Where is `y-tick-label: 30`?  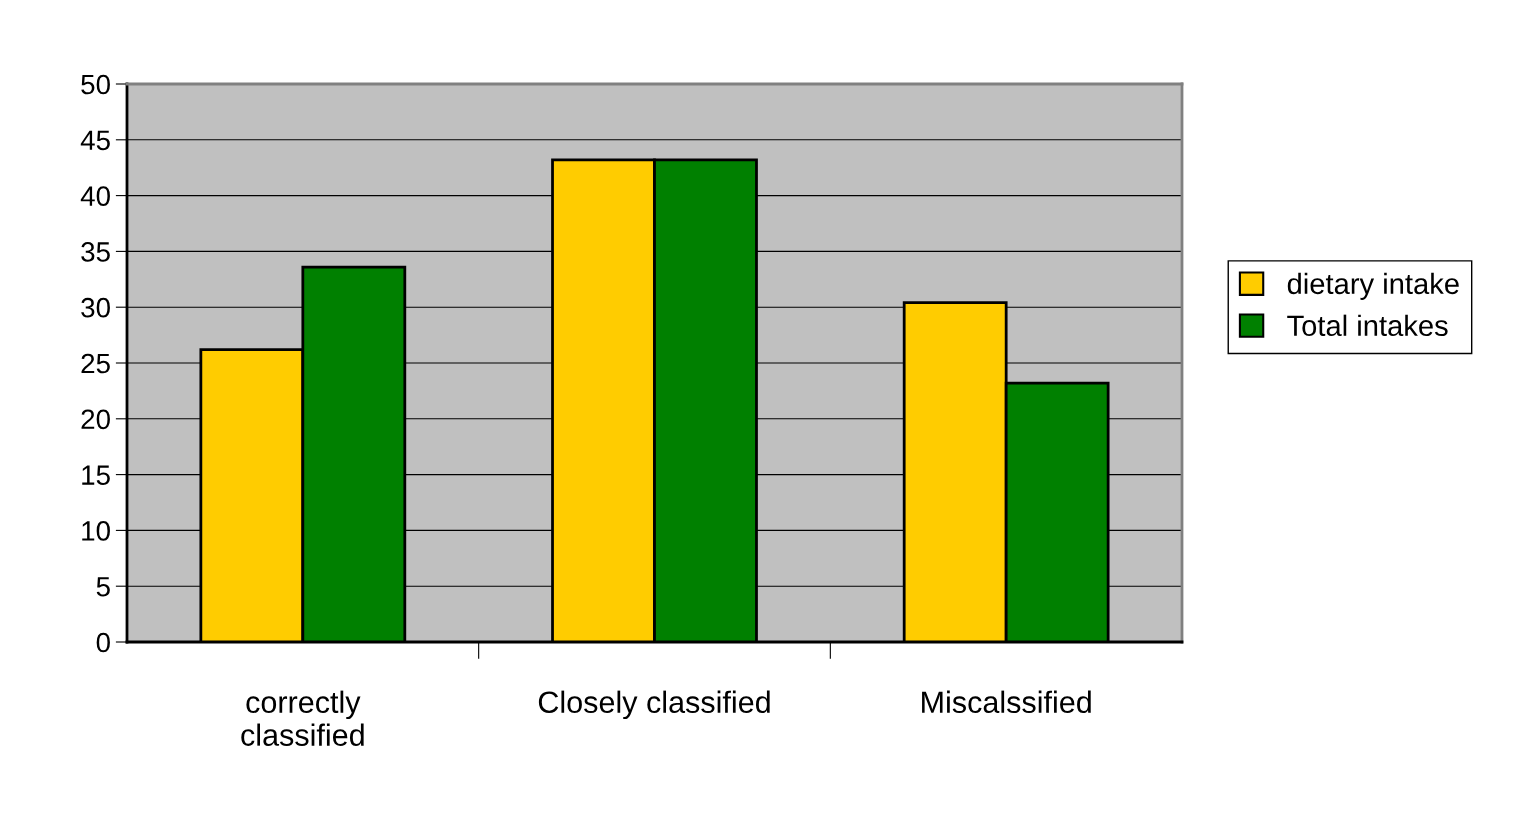 y-tick-label: 30 is located at coordinates (95, 307).